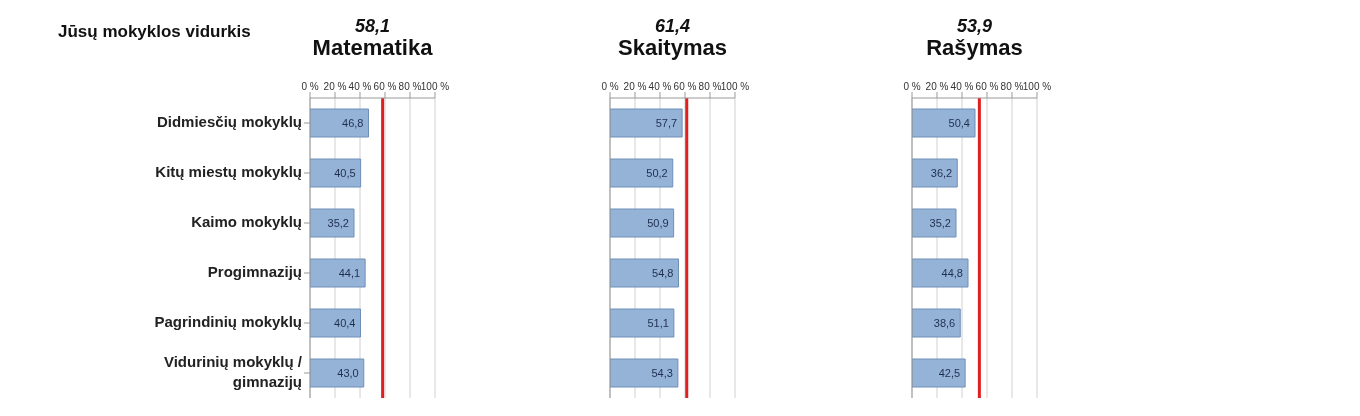 This screenshot has width=1360, height=416. Describe the element at coordinates (657, 172) in the screenshot. I see `data-label: 50,2` at that location.